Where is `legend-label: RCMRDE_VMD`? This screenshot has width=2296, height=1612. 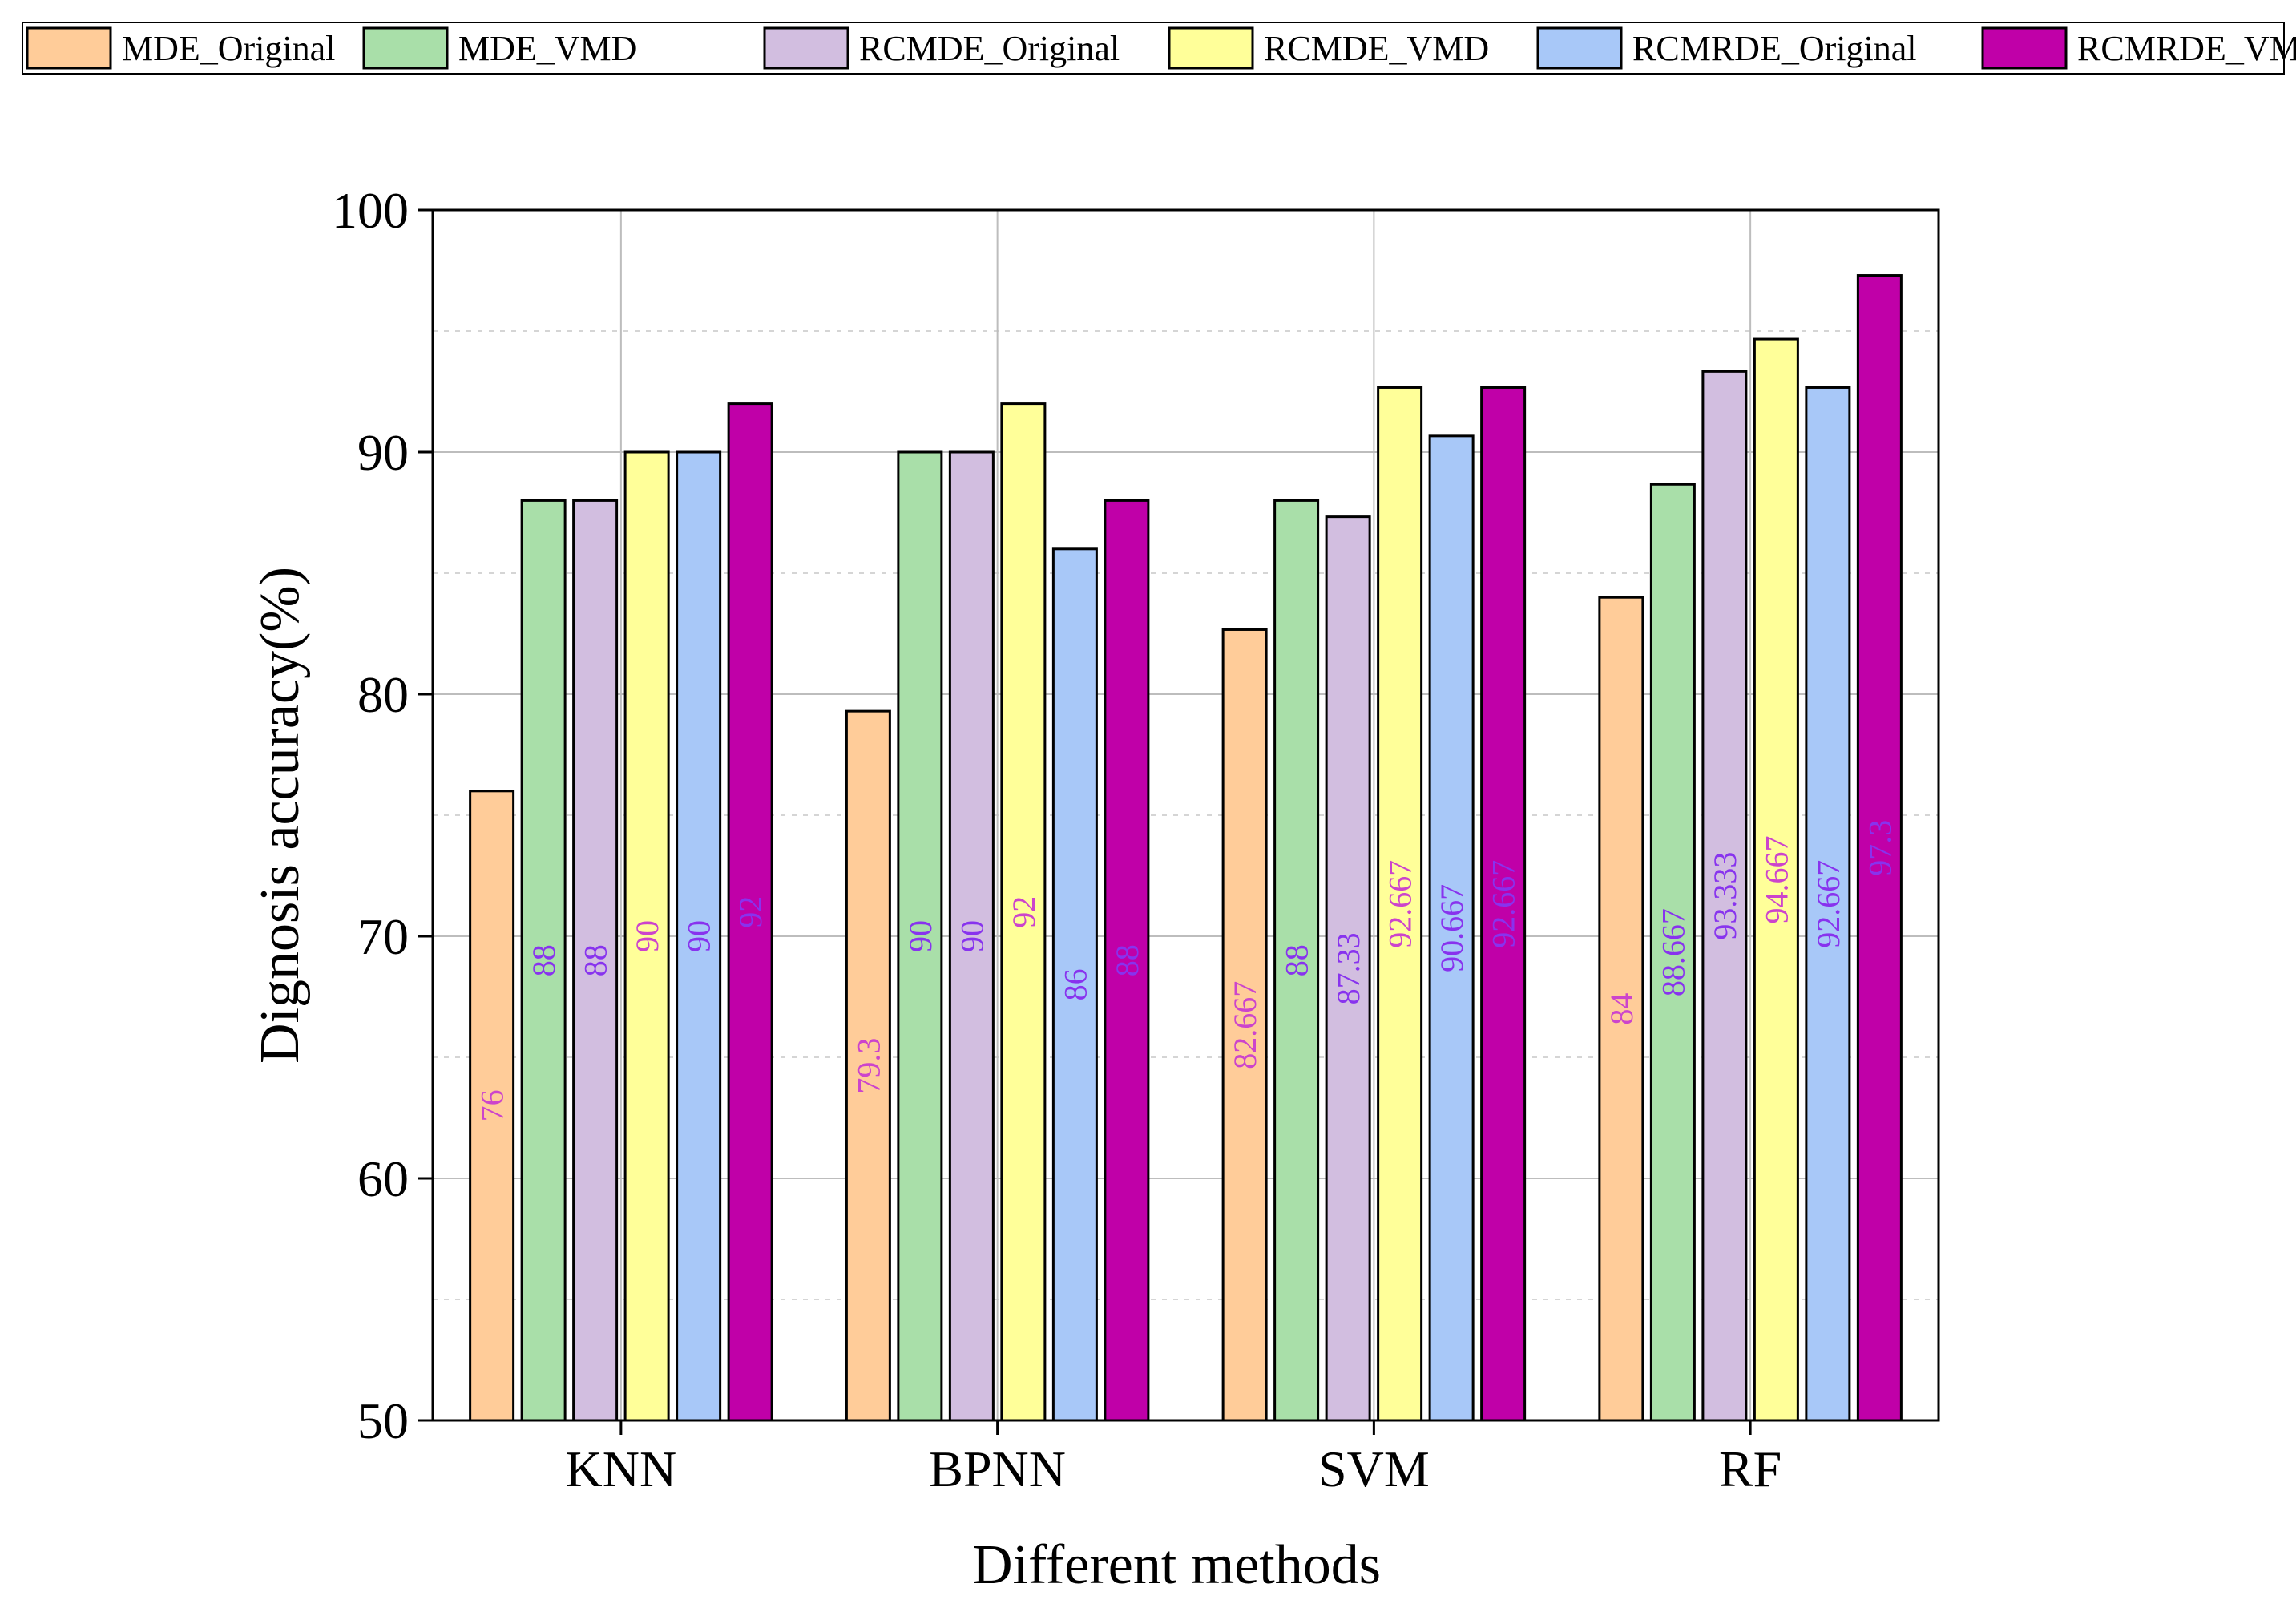 legend-label: RCMRDE_VMD is located at coordinates (2186, 49).